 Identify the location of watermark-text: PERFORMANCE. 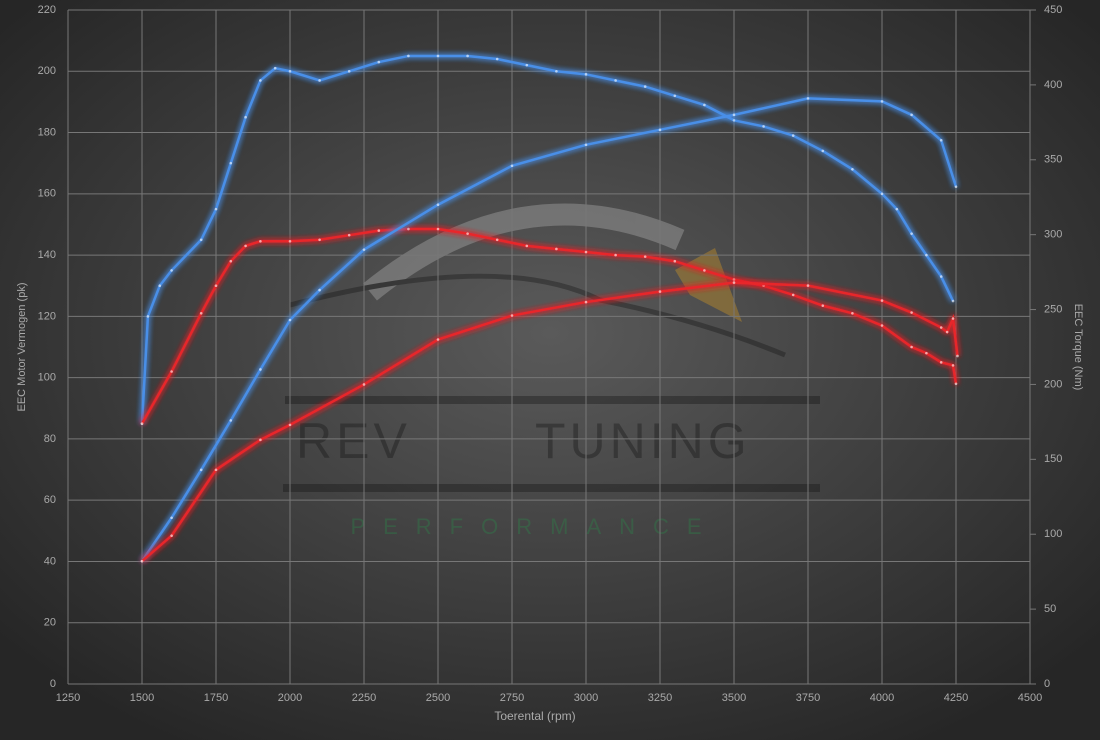
(534, 526).